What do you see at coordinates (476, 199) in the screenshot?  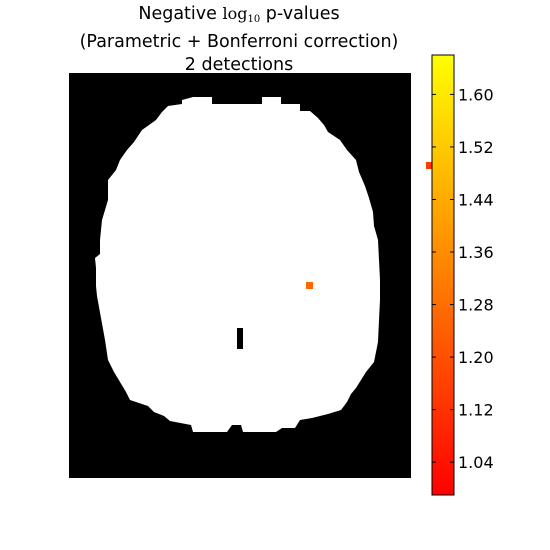 I see `colorbar-tick-label: 1.44` at bounding box center [476, 199].